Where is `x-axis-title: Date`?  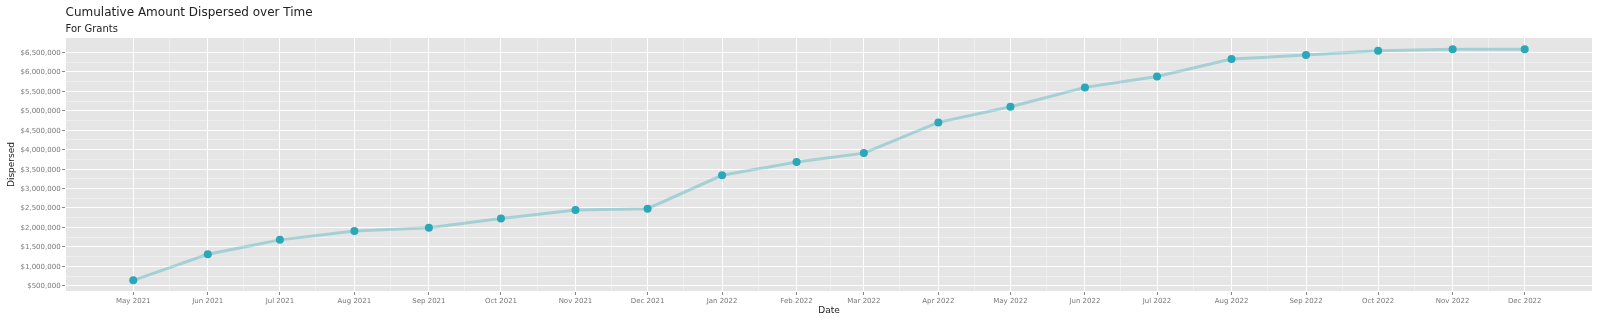 x-axis-title: Date is located at coordinates (829, 310).